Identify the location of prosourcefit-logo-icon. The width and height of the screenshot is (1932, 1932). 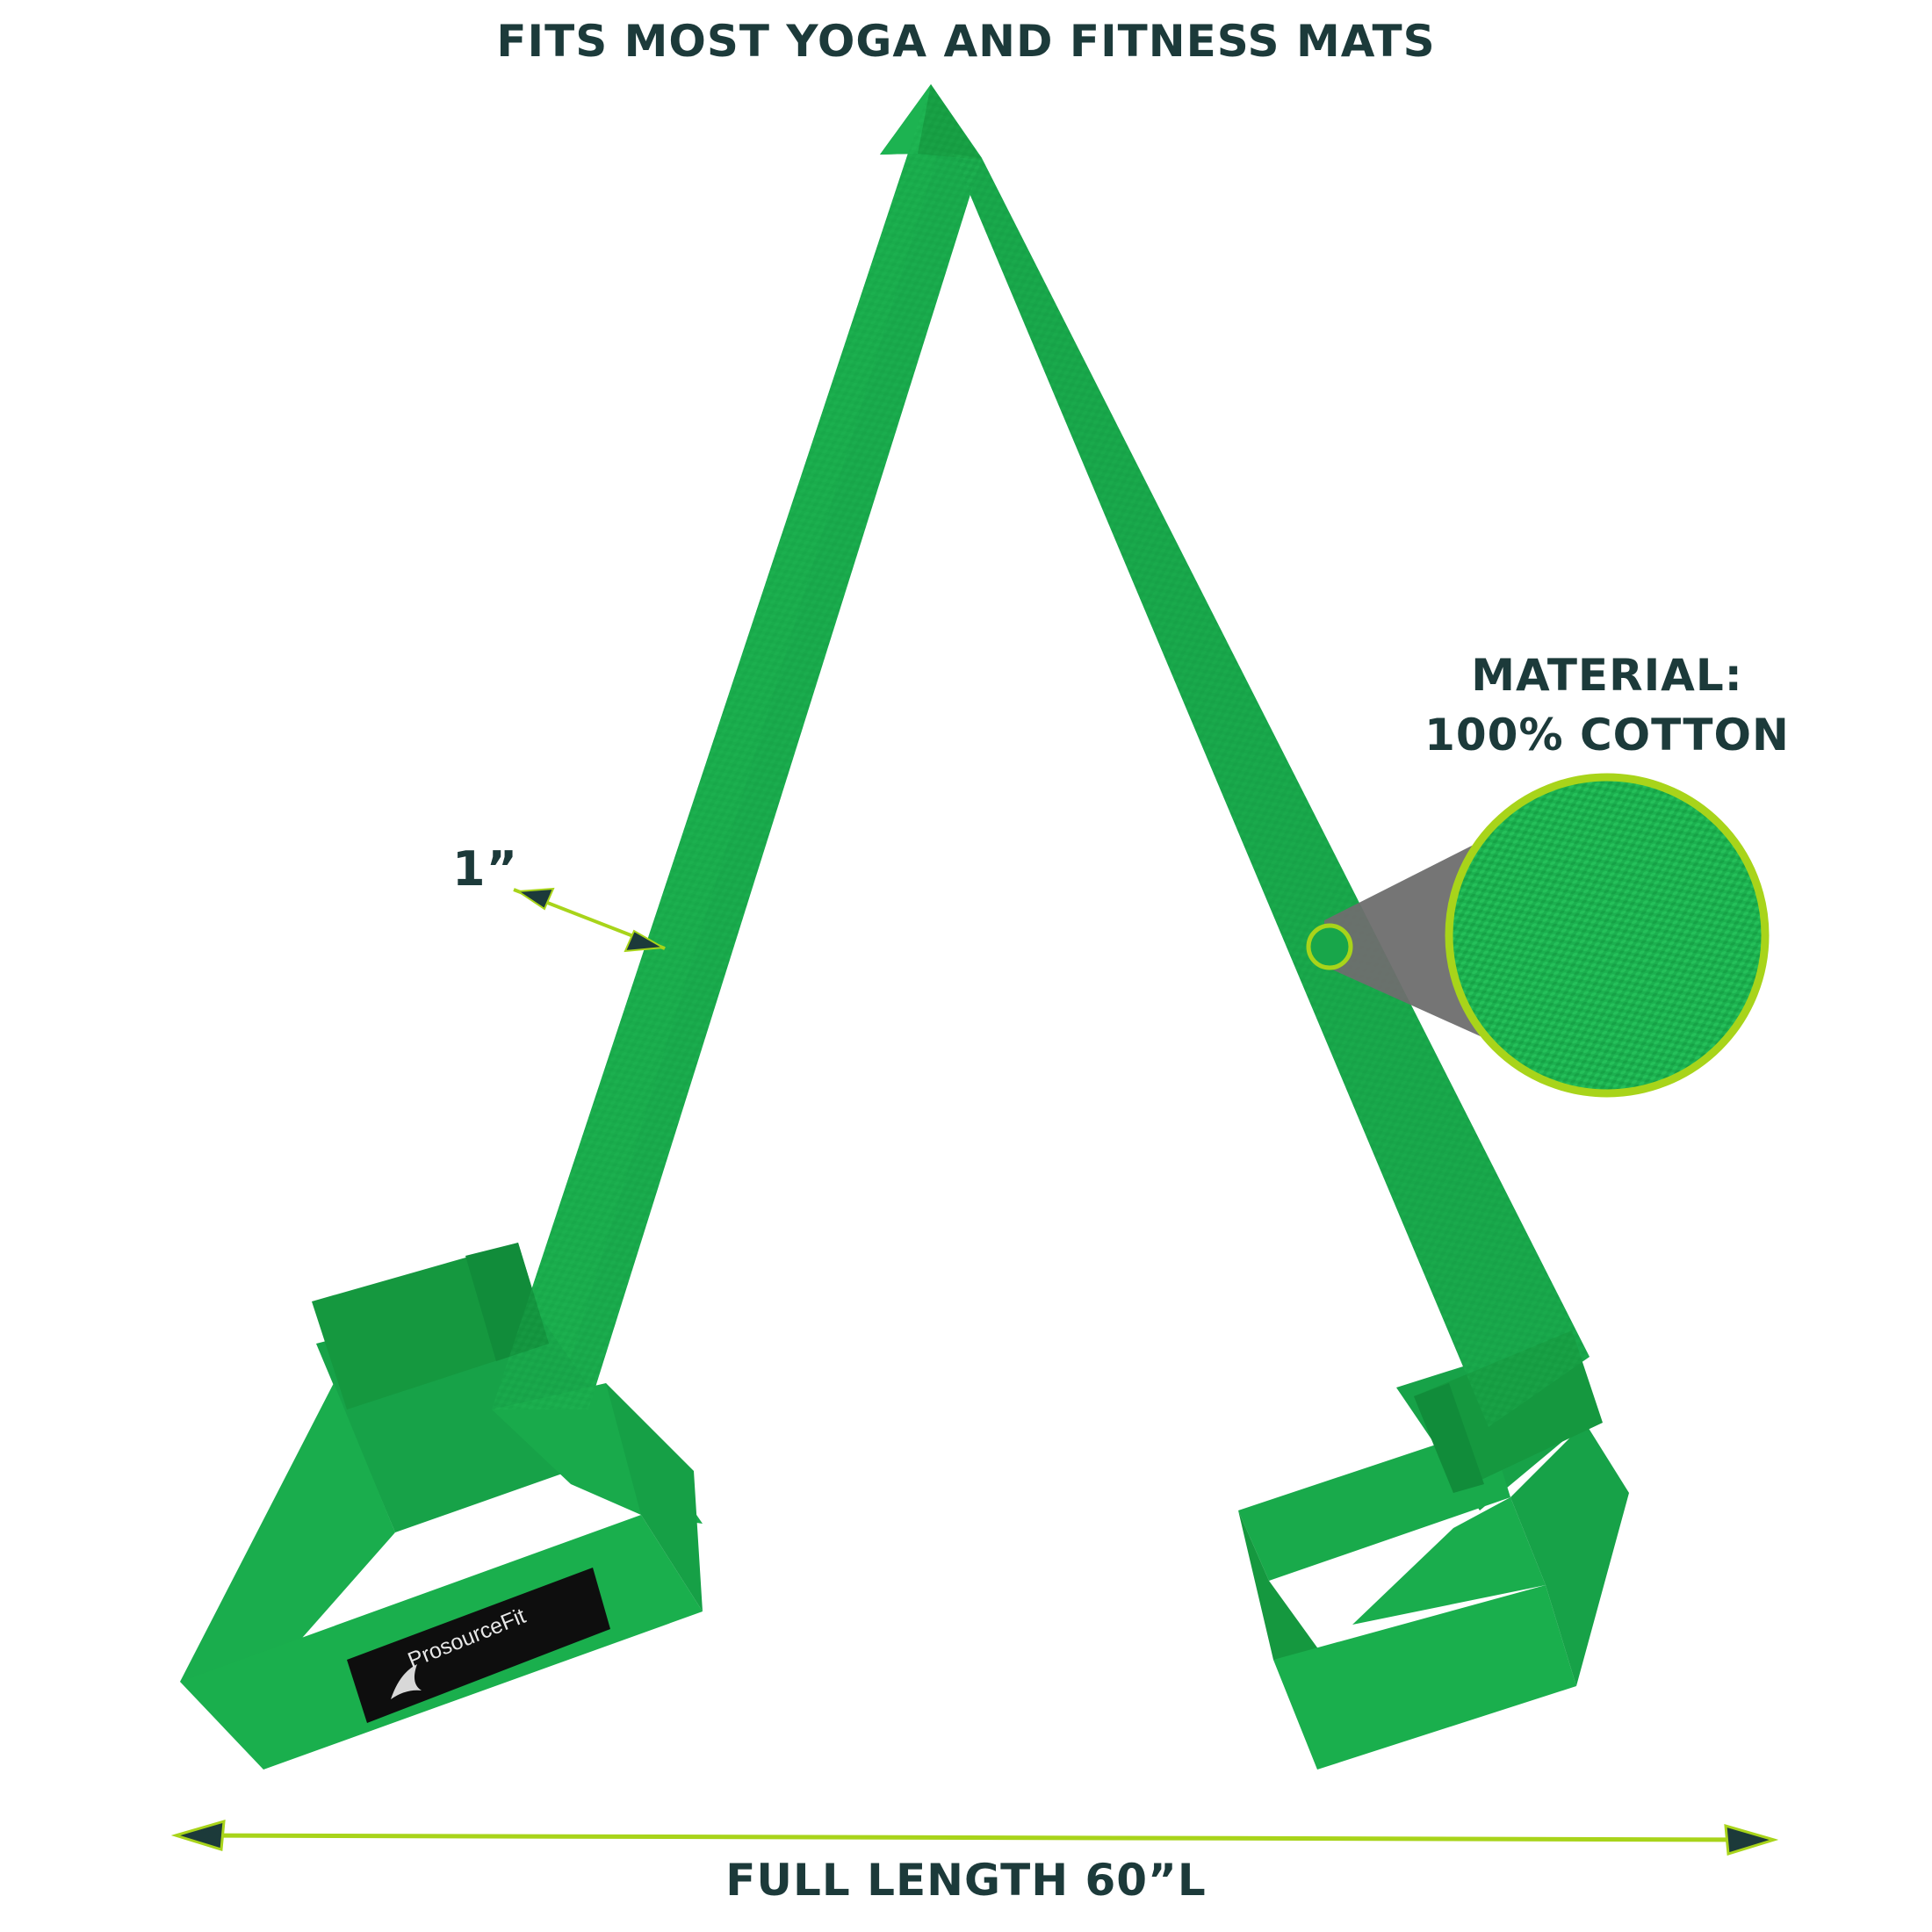
(407, 1681).